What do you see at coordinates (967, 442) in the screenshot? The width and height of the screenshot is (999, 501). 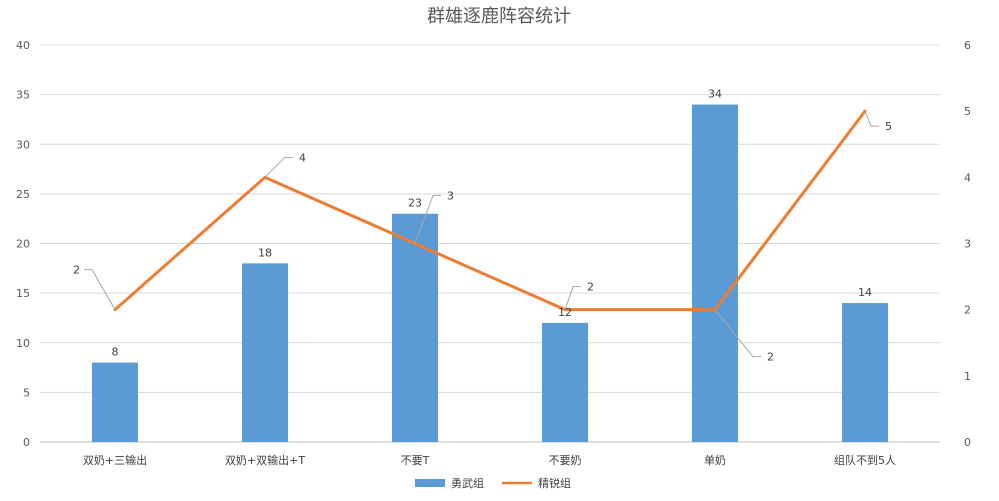 I see `right-tick-label: 0` at bounding box center [967, 442].